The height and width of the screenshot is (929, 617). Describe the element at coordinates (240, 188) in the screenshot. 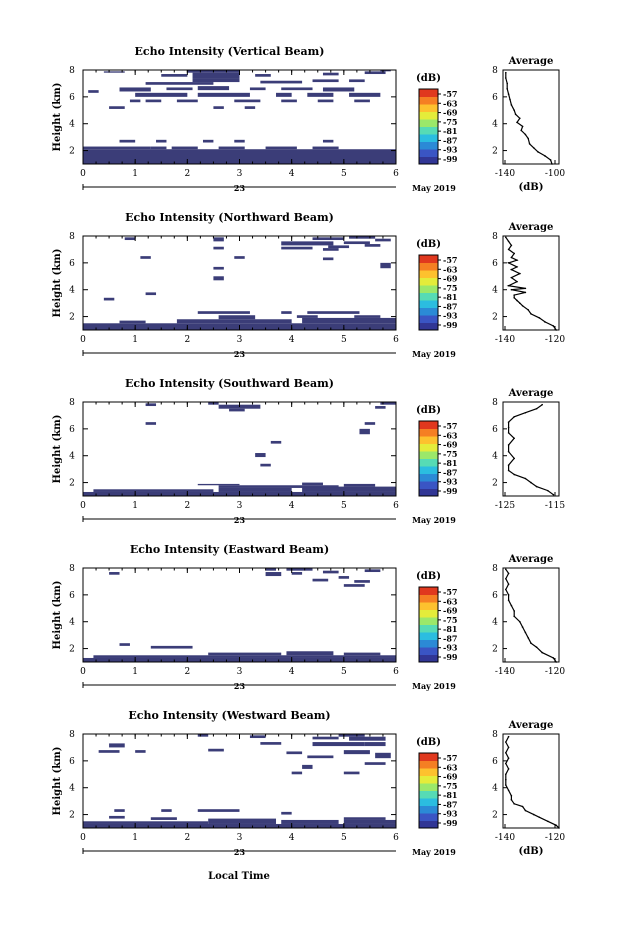

I see `day-label: 23` at that location.